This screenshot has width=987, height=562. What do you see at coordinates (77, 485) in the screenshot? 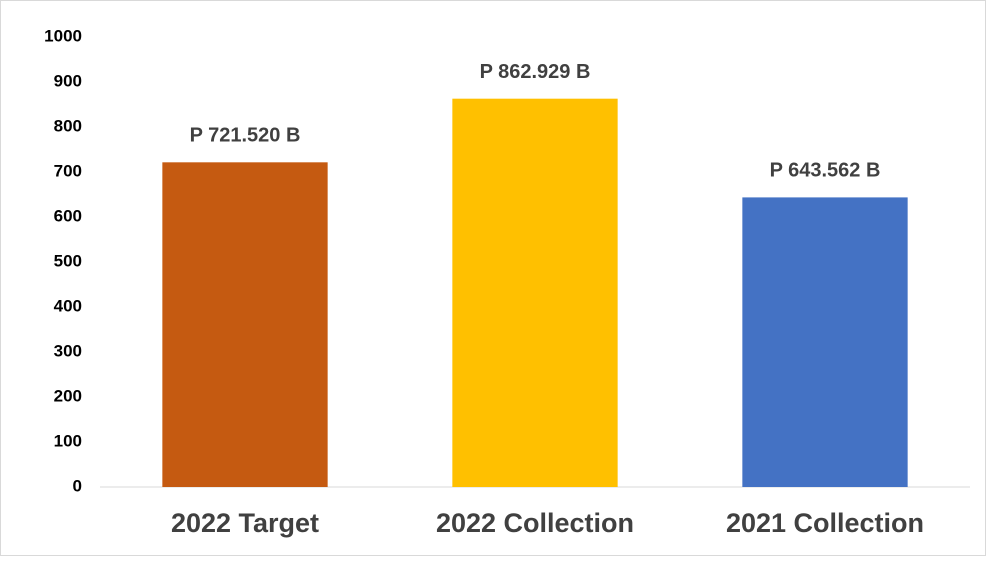
I see `y-tick-label: 0` at bounding box center [77, 485].